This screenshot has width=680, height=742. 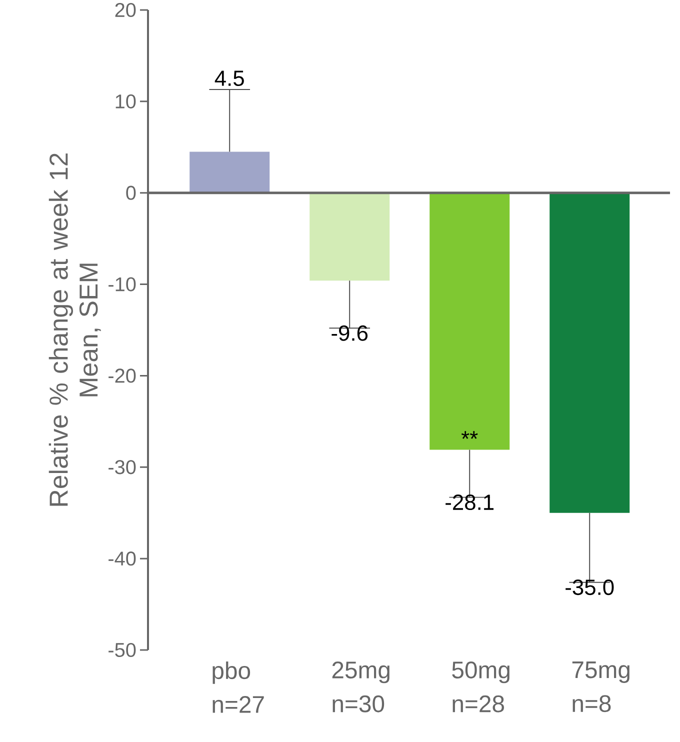 What do you see at coordinates (481, 687) in the screenshot?
I see `x-tick-label: 50mg n=28` at bounding box center [481, 687].